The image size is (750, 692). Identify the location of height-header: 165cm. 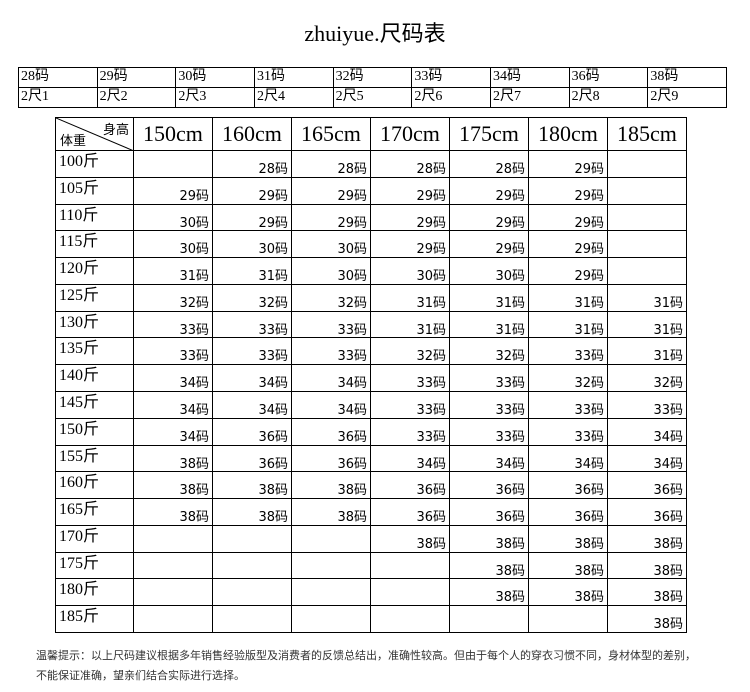
(331, 134).